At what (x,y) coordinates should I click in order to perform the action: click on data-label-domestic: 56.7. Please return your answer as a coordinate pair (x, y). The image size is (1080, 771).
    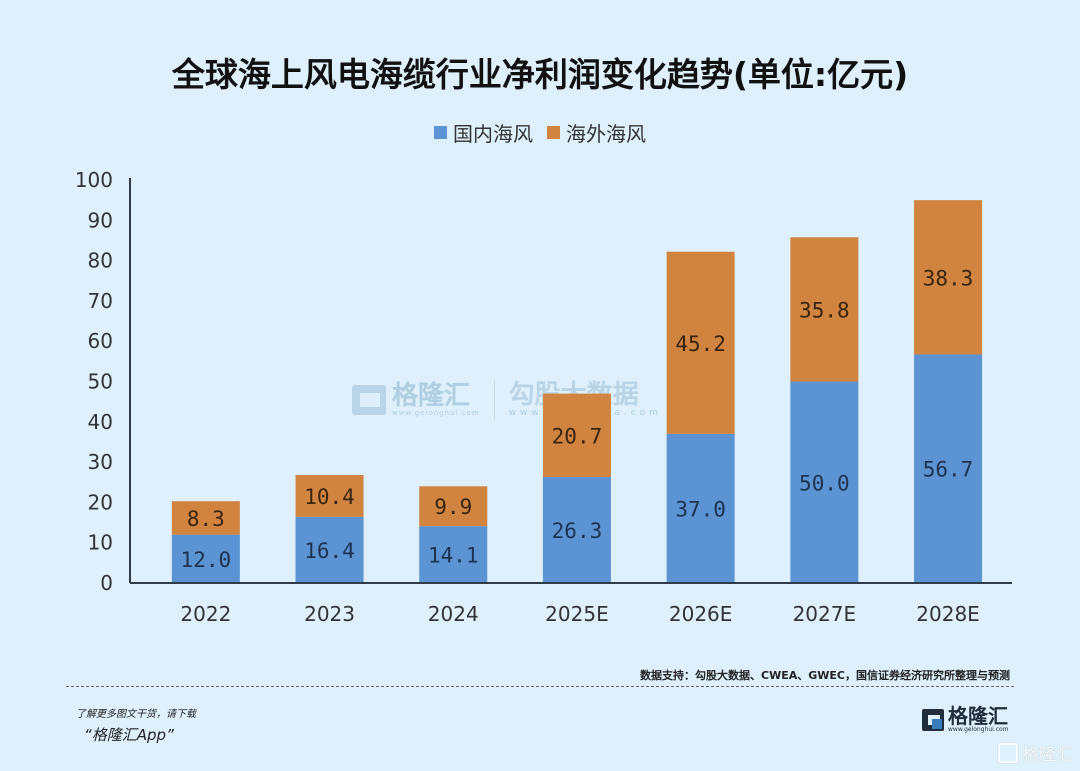
    Looking at the image, I should click on (948, 470).